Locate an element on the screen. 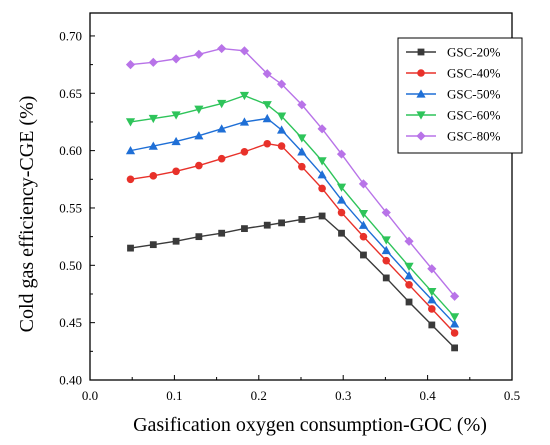  x-axis-label: Gasification oxygen consumption-GOC (%) is located at coordinates (310, 425).